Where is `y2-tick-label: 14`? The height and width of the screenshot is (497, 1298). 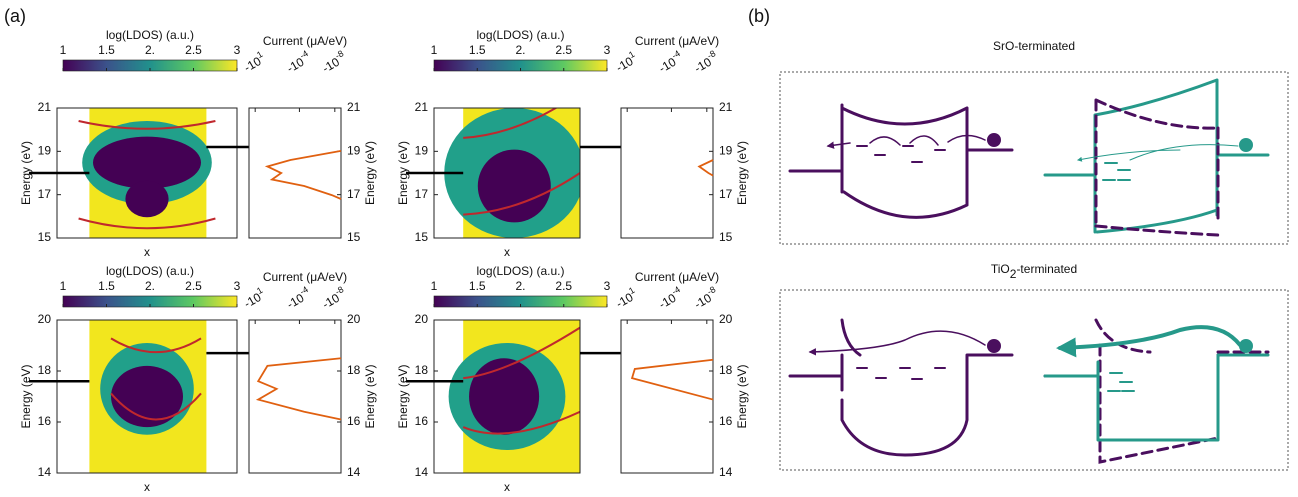
y2-tick-label: 14 is located at coordinates (354, 472).